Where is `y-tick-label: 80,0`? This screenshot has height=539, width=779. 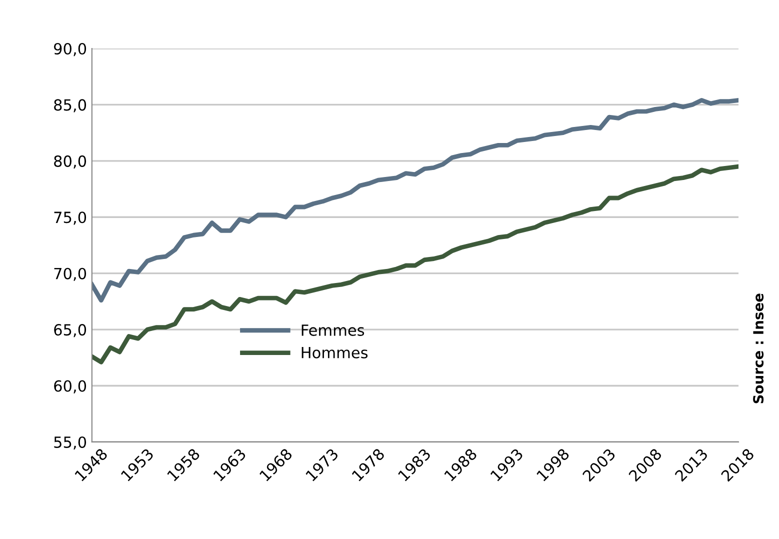 y-tick-label: 80,0 is located at coordinates (70, 162).